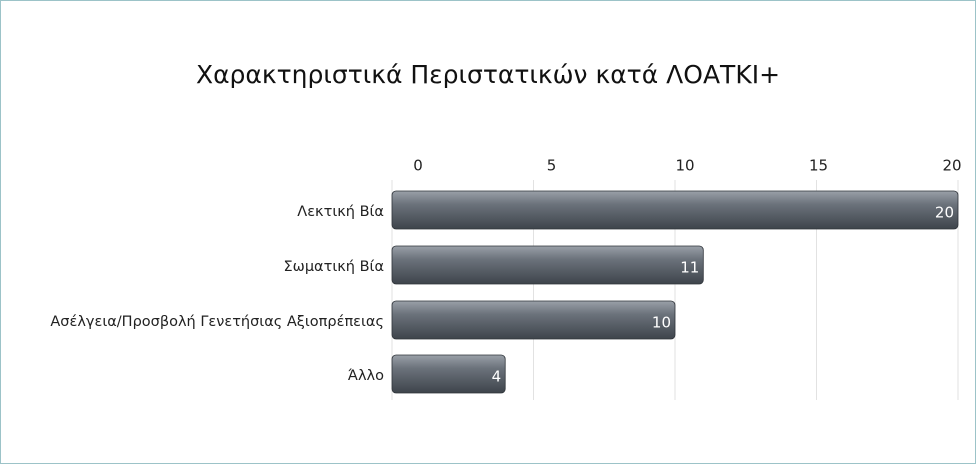 The height and width of the screenshot is (464, 976). What do you see at coordinates (366, 376) in the screenshot?
I see `y-tick-label: Άλλο` at bounding box center [366, 376].